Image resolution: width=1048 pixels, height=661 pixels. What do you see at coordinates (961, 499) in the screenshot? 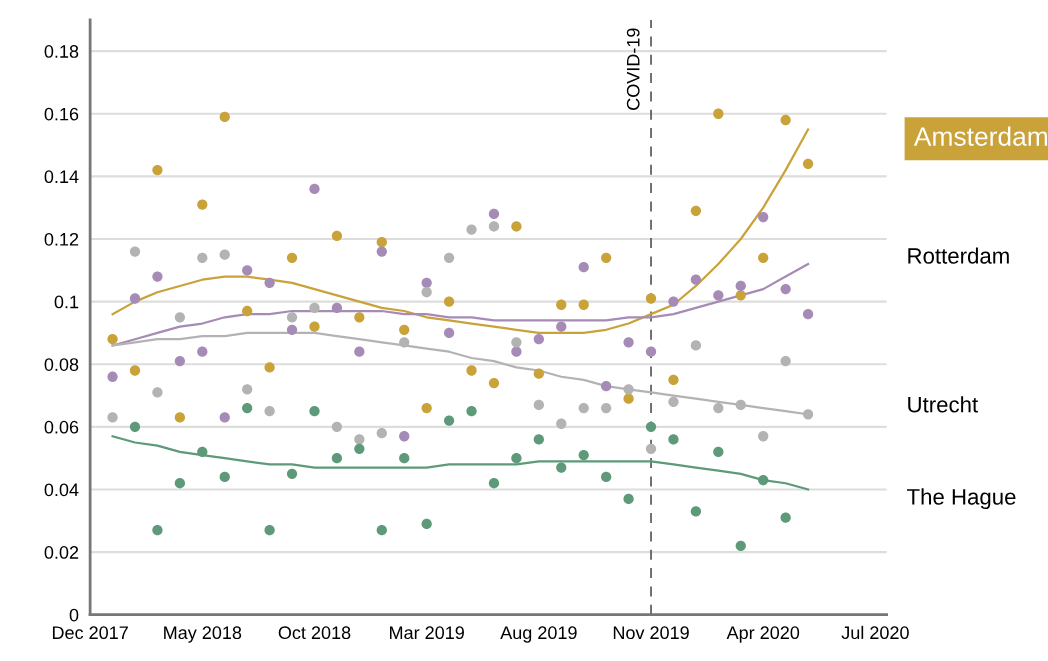
I see `text: The Hague` at bounding box center [961, 499].